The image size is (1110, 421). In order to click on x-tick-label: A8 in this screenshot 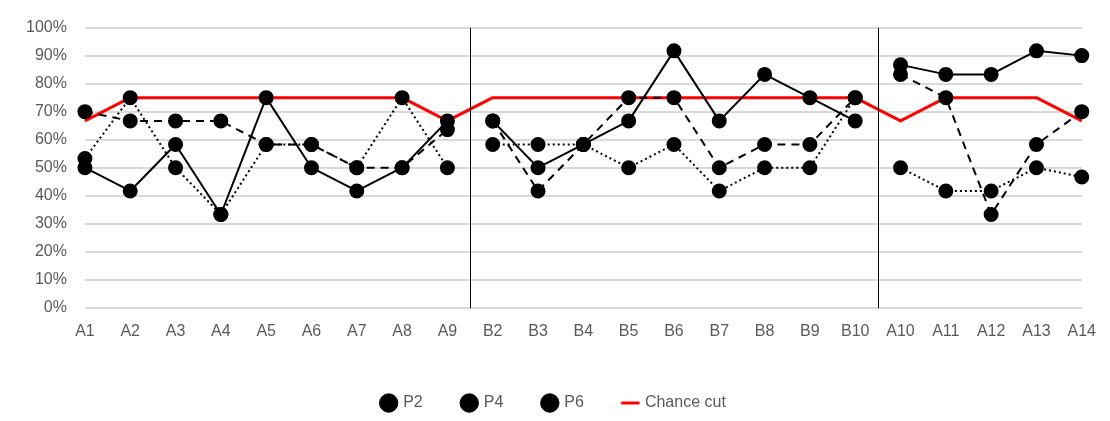, I will do `click(402, 330)`.